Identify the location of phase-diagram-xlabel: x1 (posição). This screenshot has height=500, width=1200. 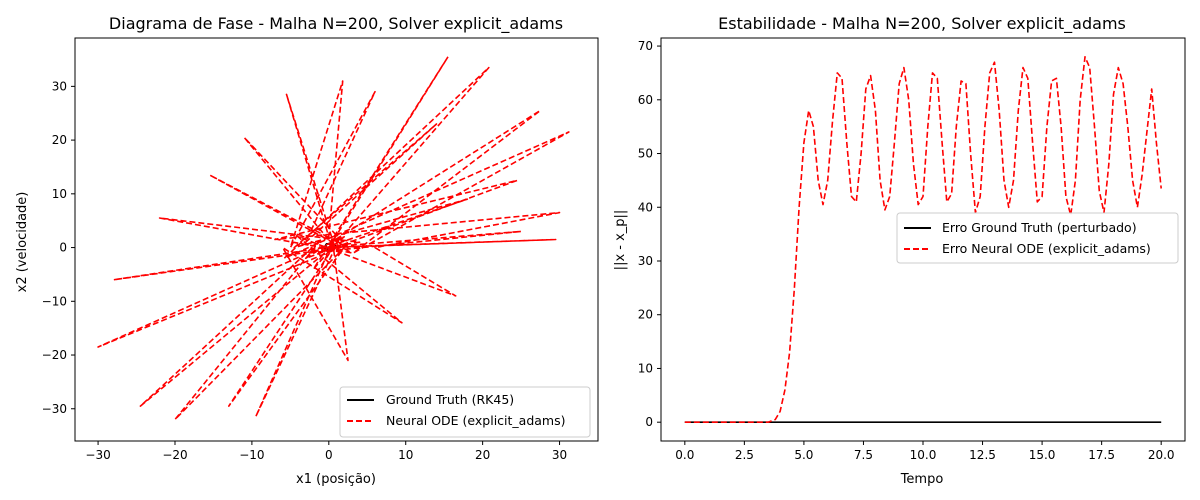
(336, 479).